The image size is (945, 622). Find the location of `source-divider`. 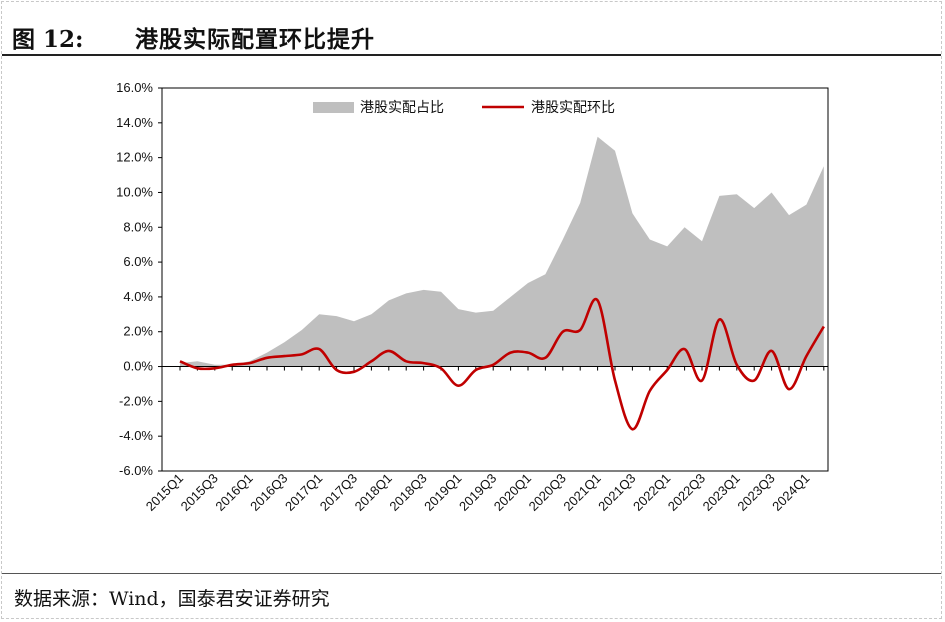

source-divider is located at coordinates (471, 573).